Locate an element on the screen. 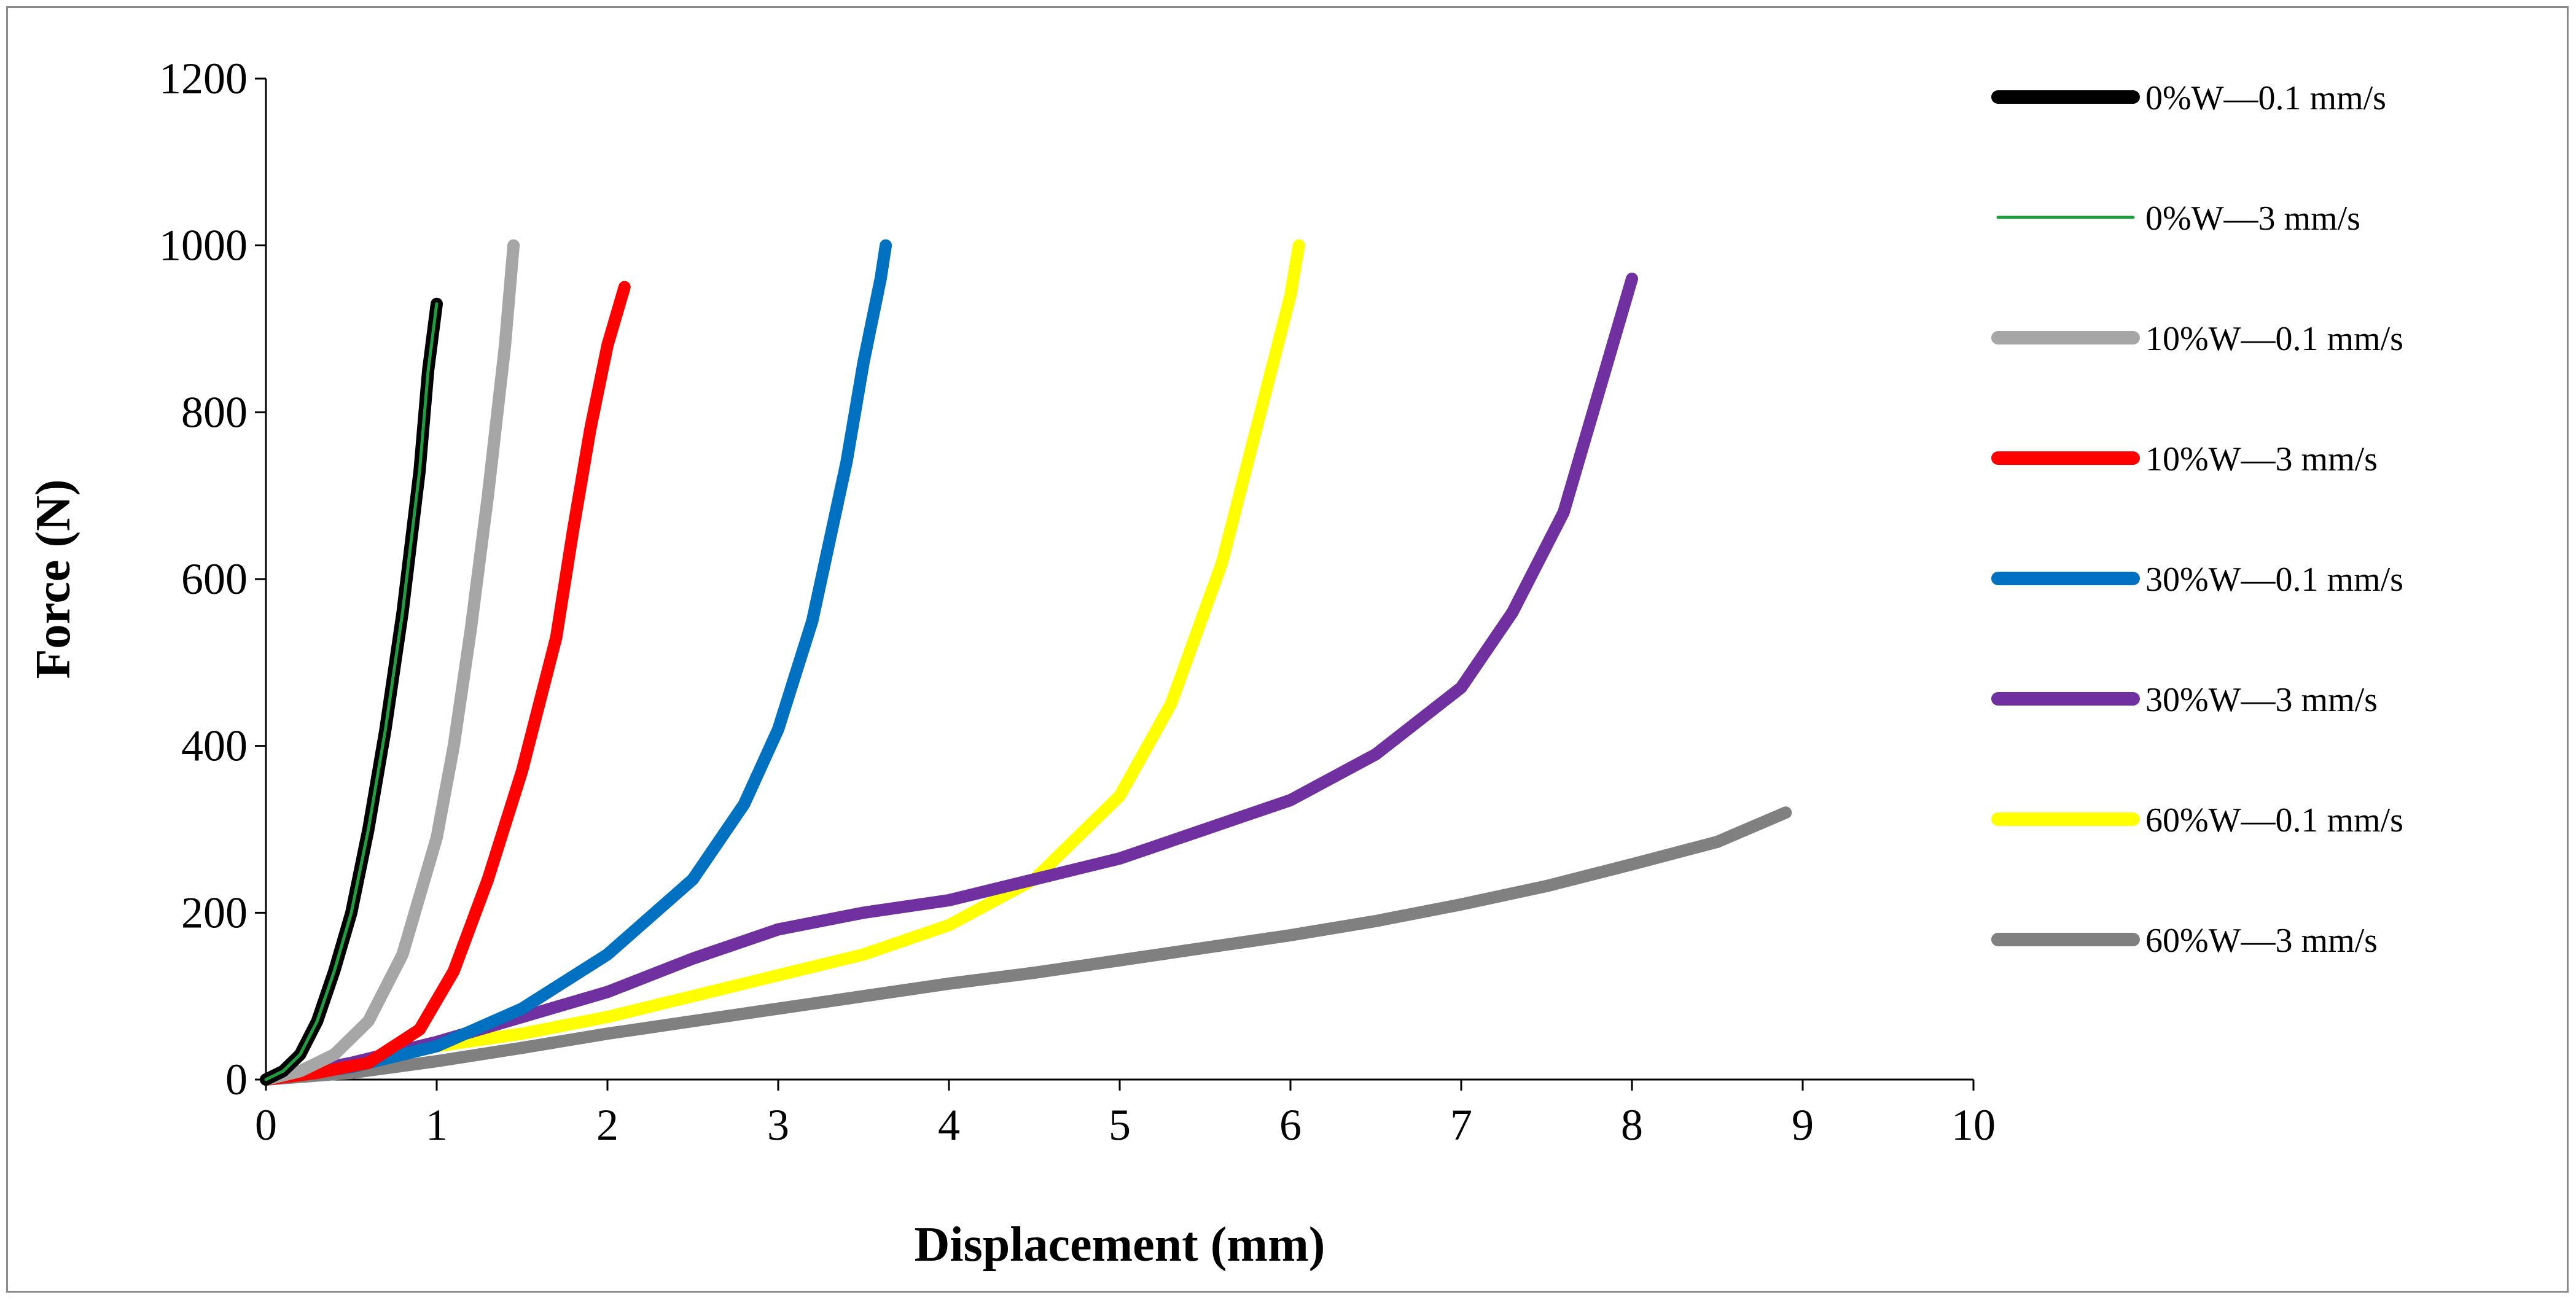  series-line-0-w-3-mm-s is located at coordinates (351, 691).